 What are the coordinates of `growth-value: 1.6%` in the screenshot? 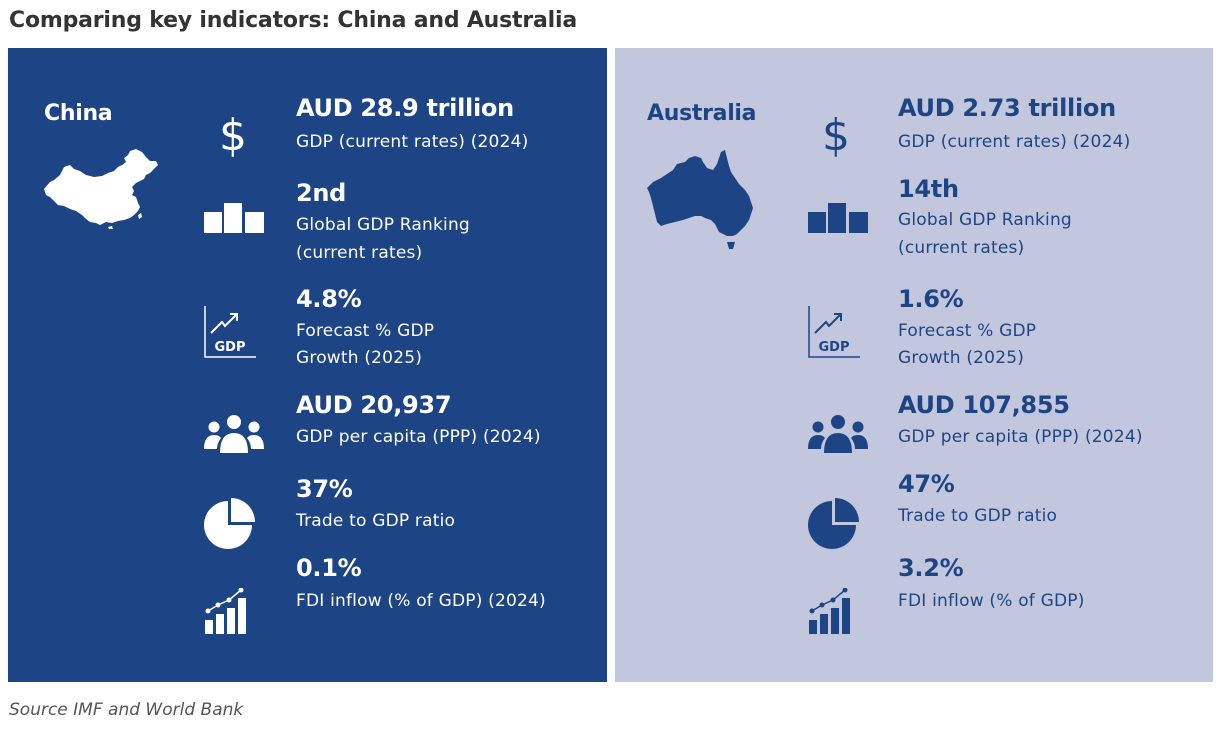 It's located at (931, 299).